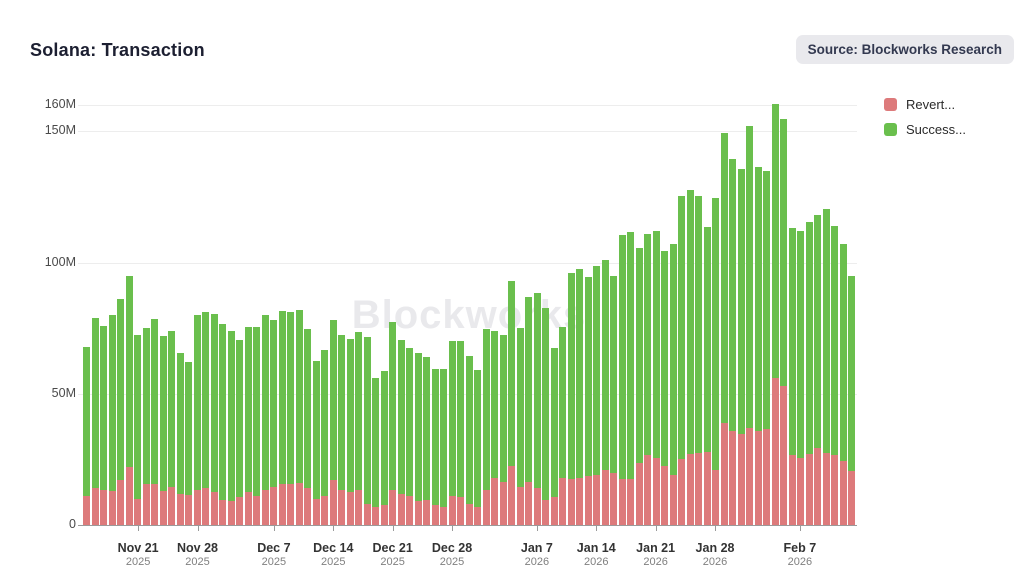 This screenshot has height=582, width=1024. Describe the element at coordinates (274, 562) in the screenshot. I see `x-tick-year: 2025` at that location.